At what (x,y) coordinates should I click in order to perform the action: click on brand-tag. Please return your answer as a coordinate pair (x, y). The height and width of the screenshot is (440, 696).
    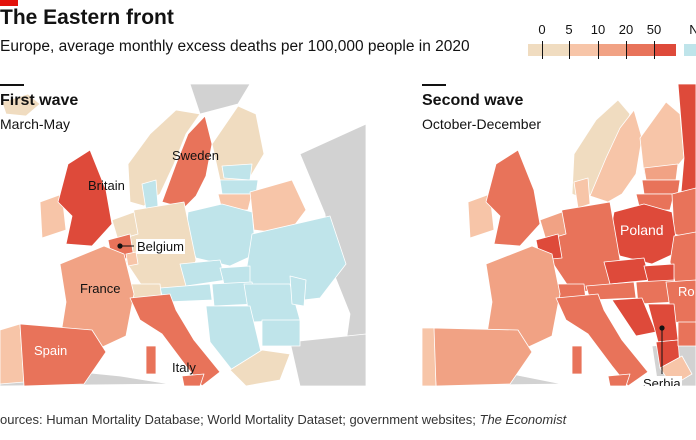
    Looking at the image, I should click on (9, 3).